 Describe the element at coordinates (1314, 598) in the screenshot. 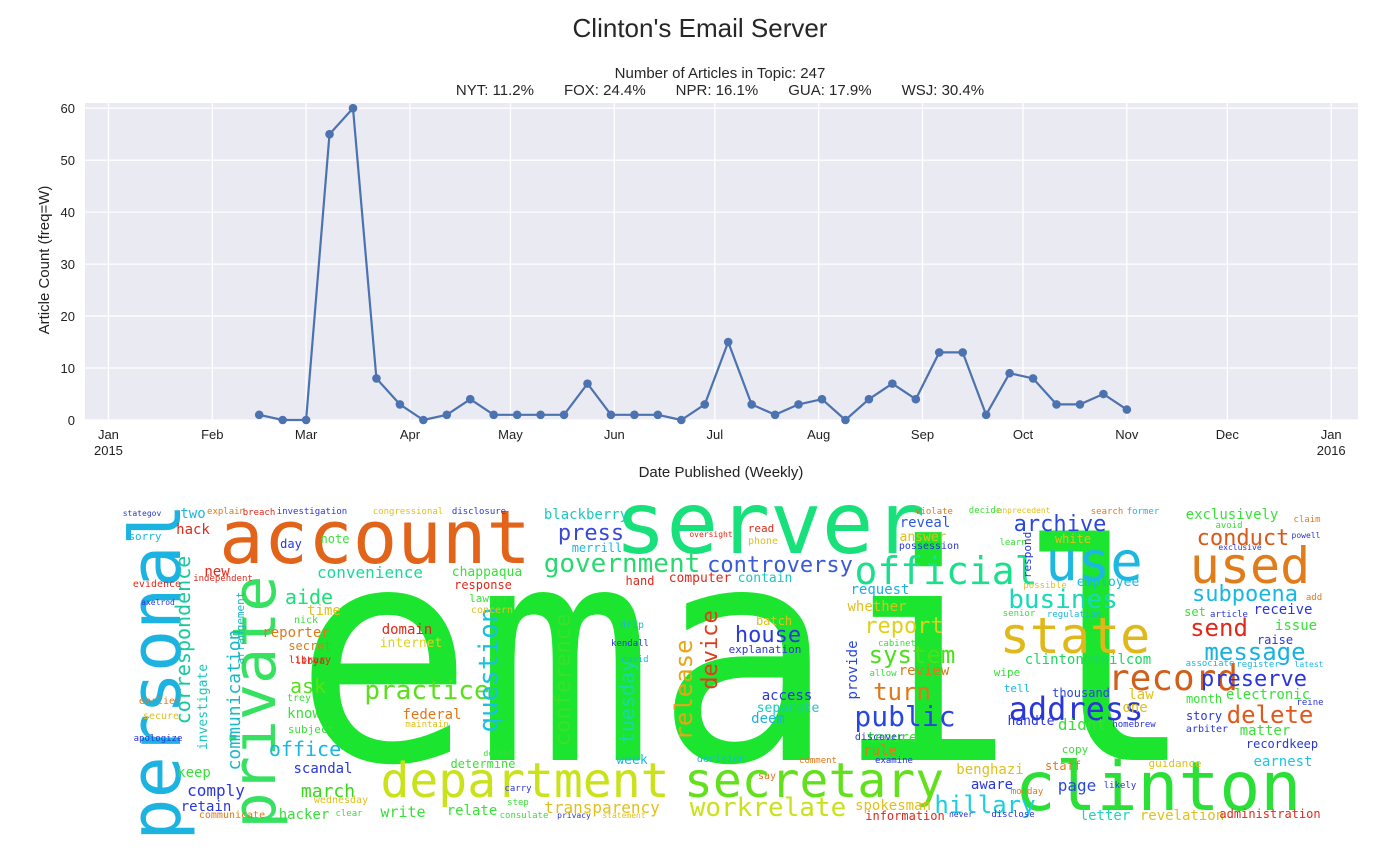

I see `word-cloud-word: add` at that location.